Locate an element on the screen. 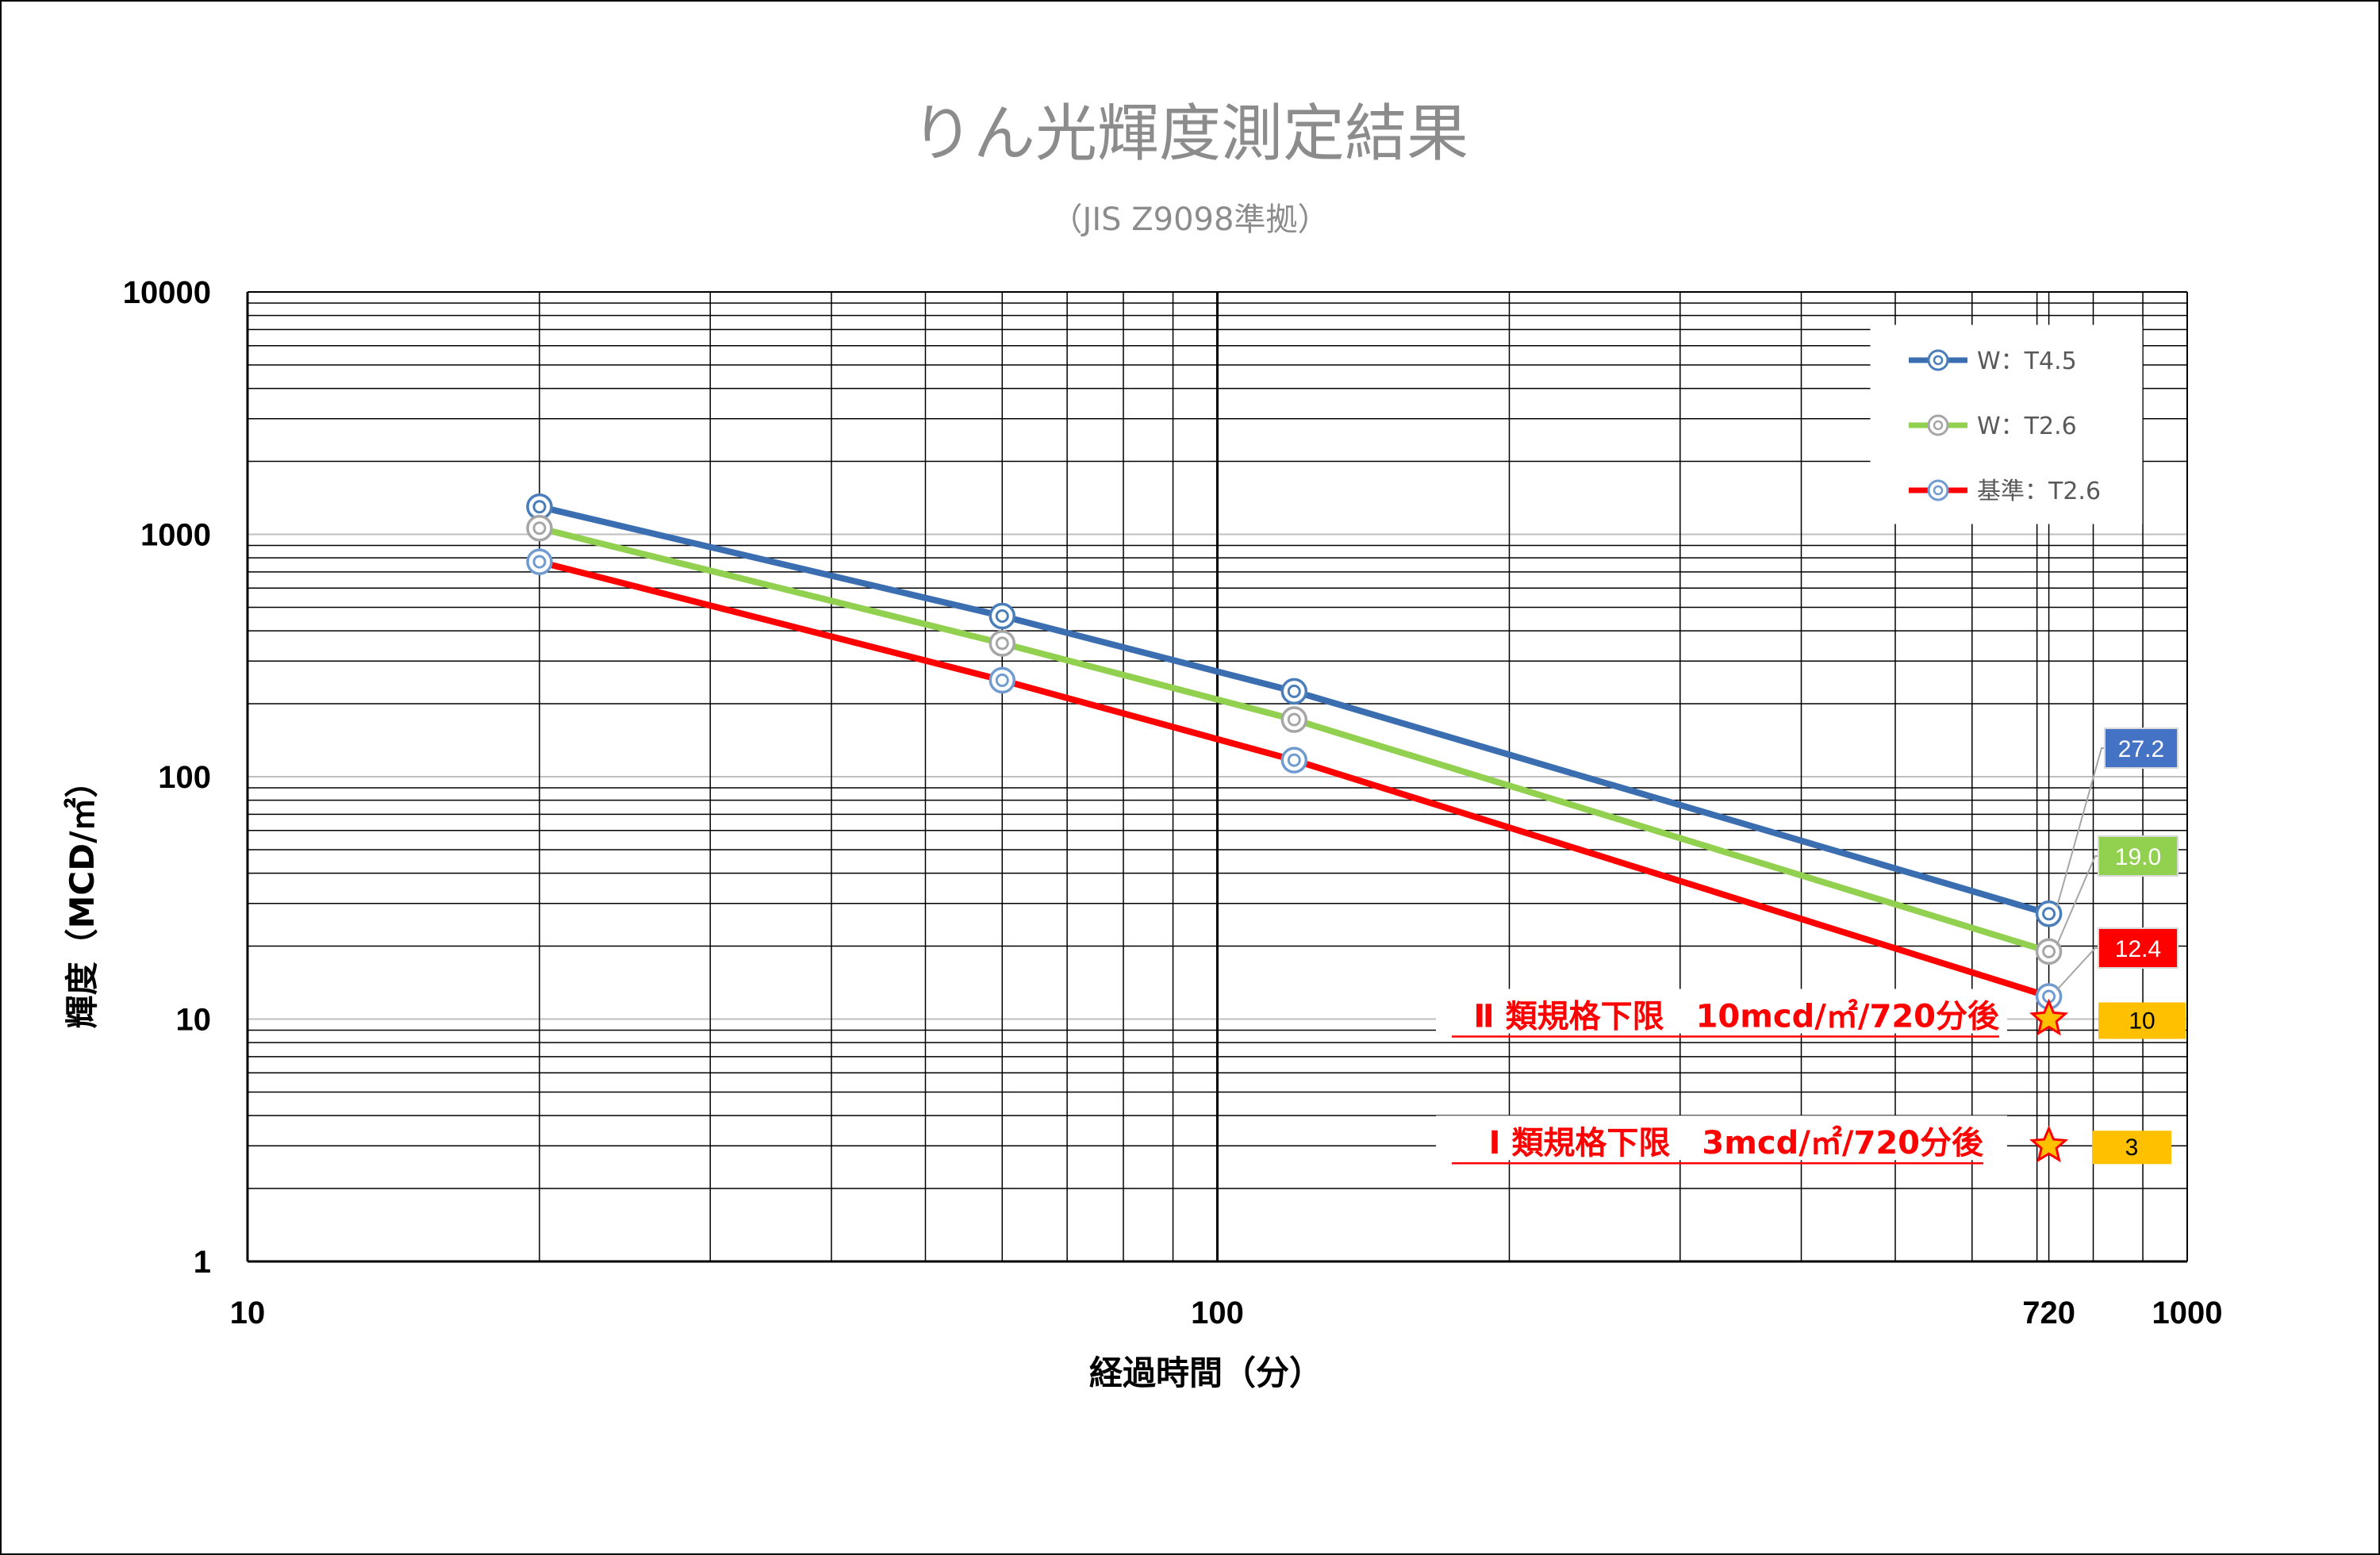 The height and width of the screenshot is (1555, 2380). x-tick-label: 1000 is located at coordinates (2187, 1313).